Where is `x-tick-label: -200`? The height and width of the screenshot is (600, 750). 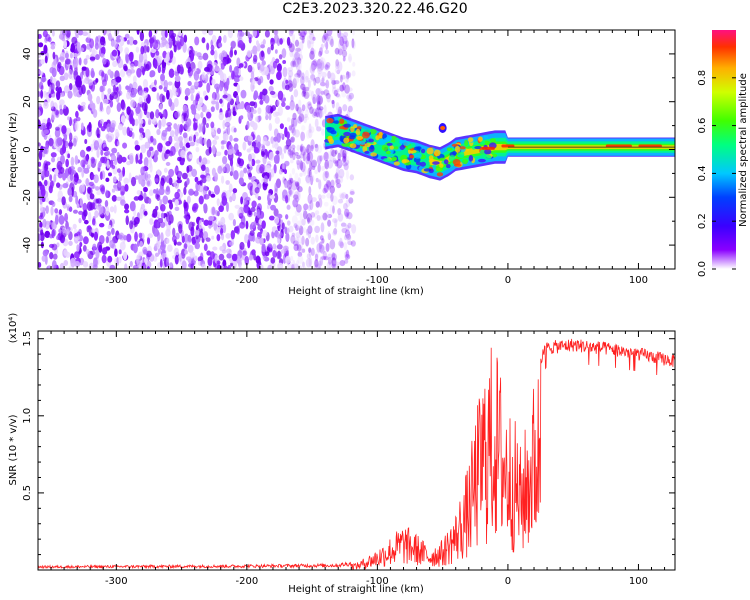
x-tick-label: -200 is located at coordinates (247, 280).